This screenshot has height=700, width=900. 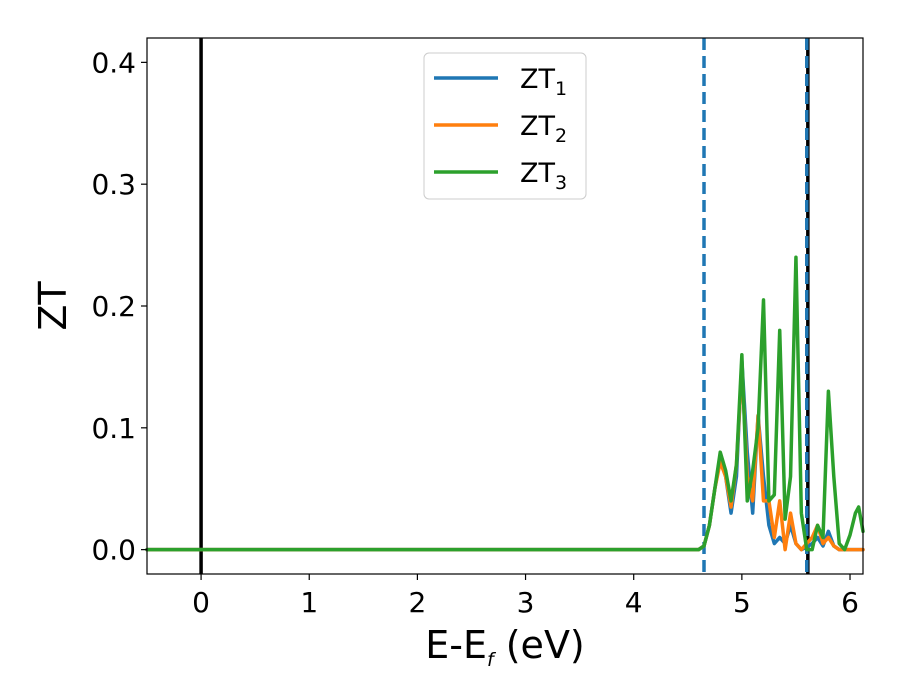 I want to click on y-axis-ticks: 0.0 0.1 0.2 0.3 0.4, so click(x=119, y=306).